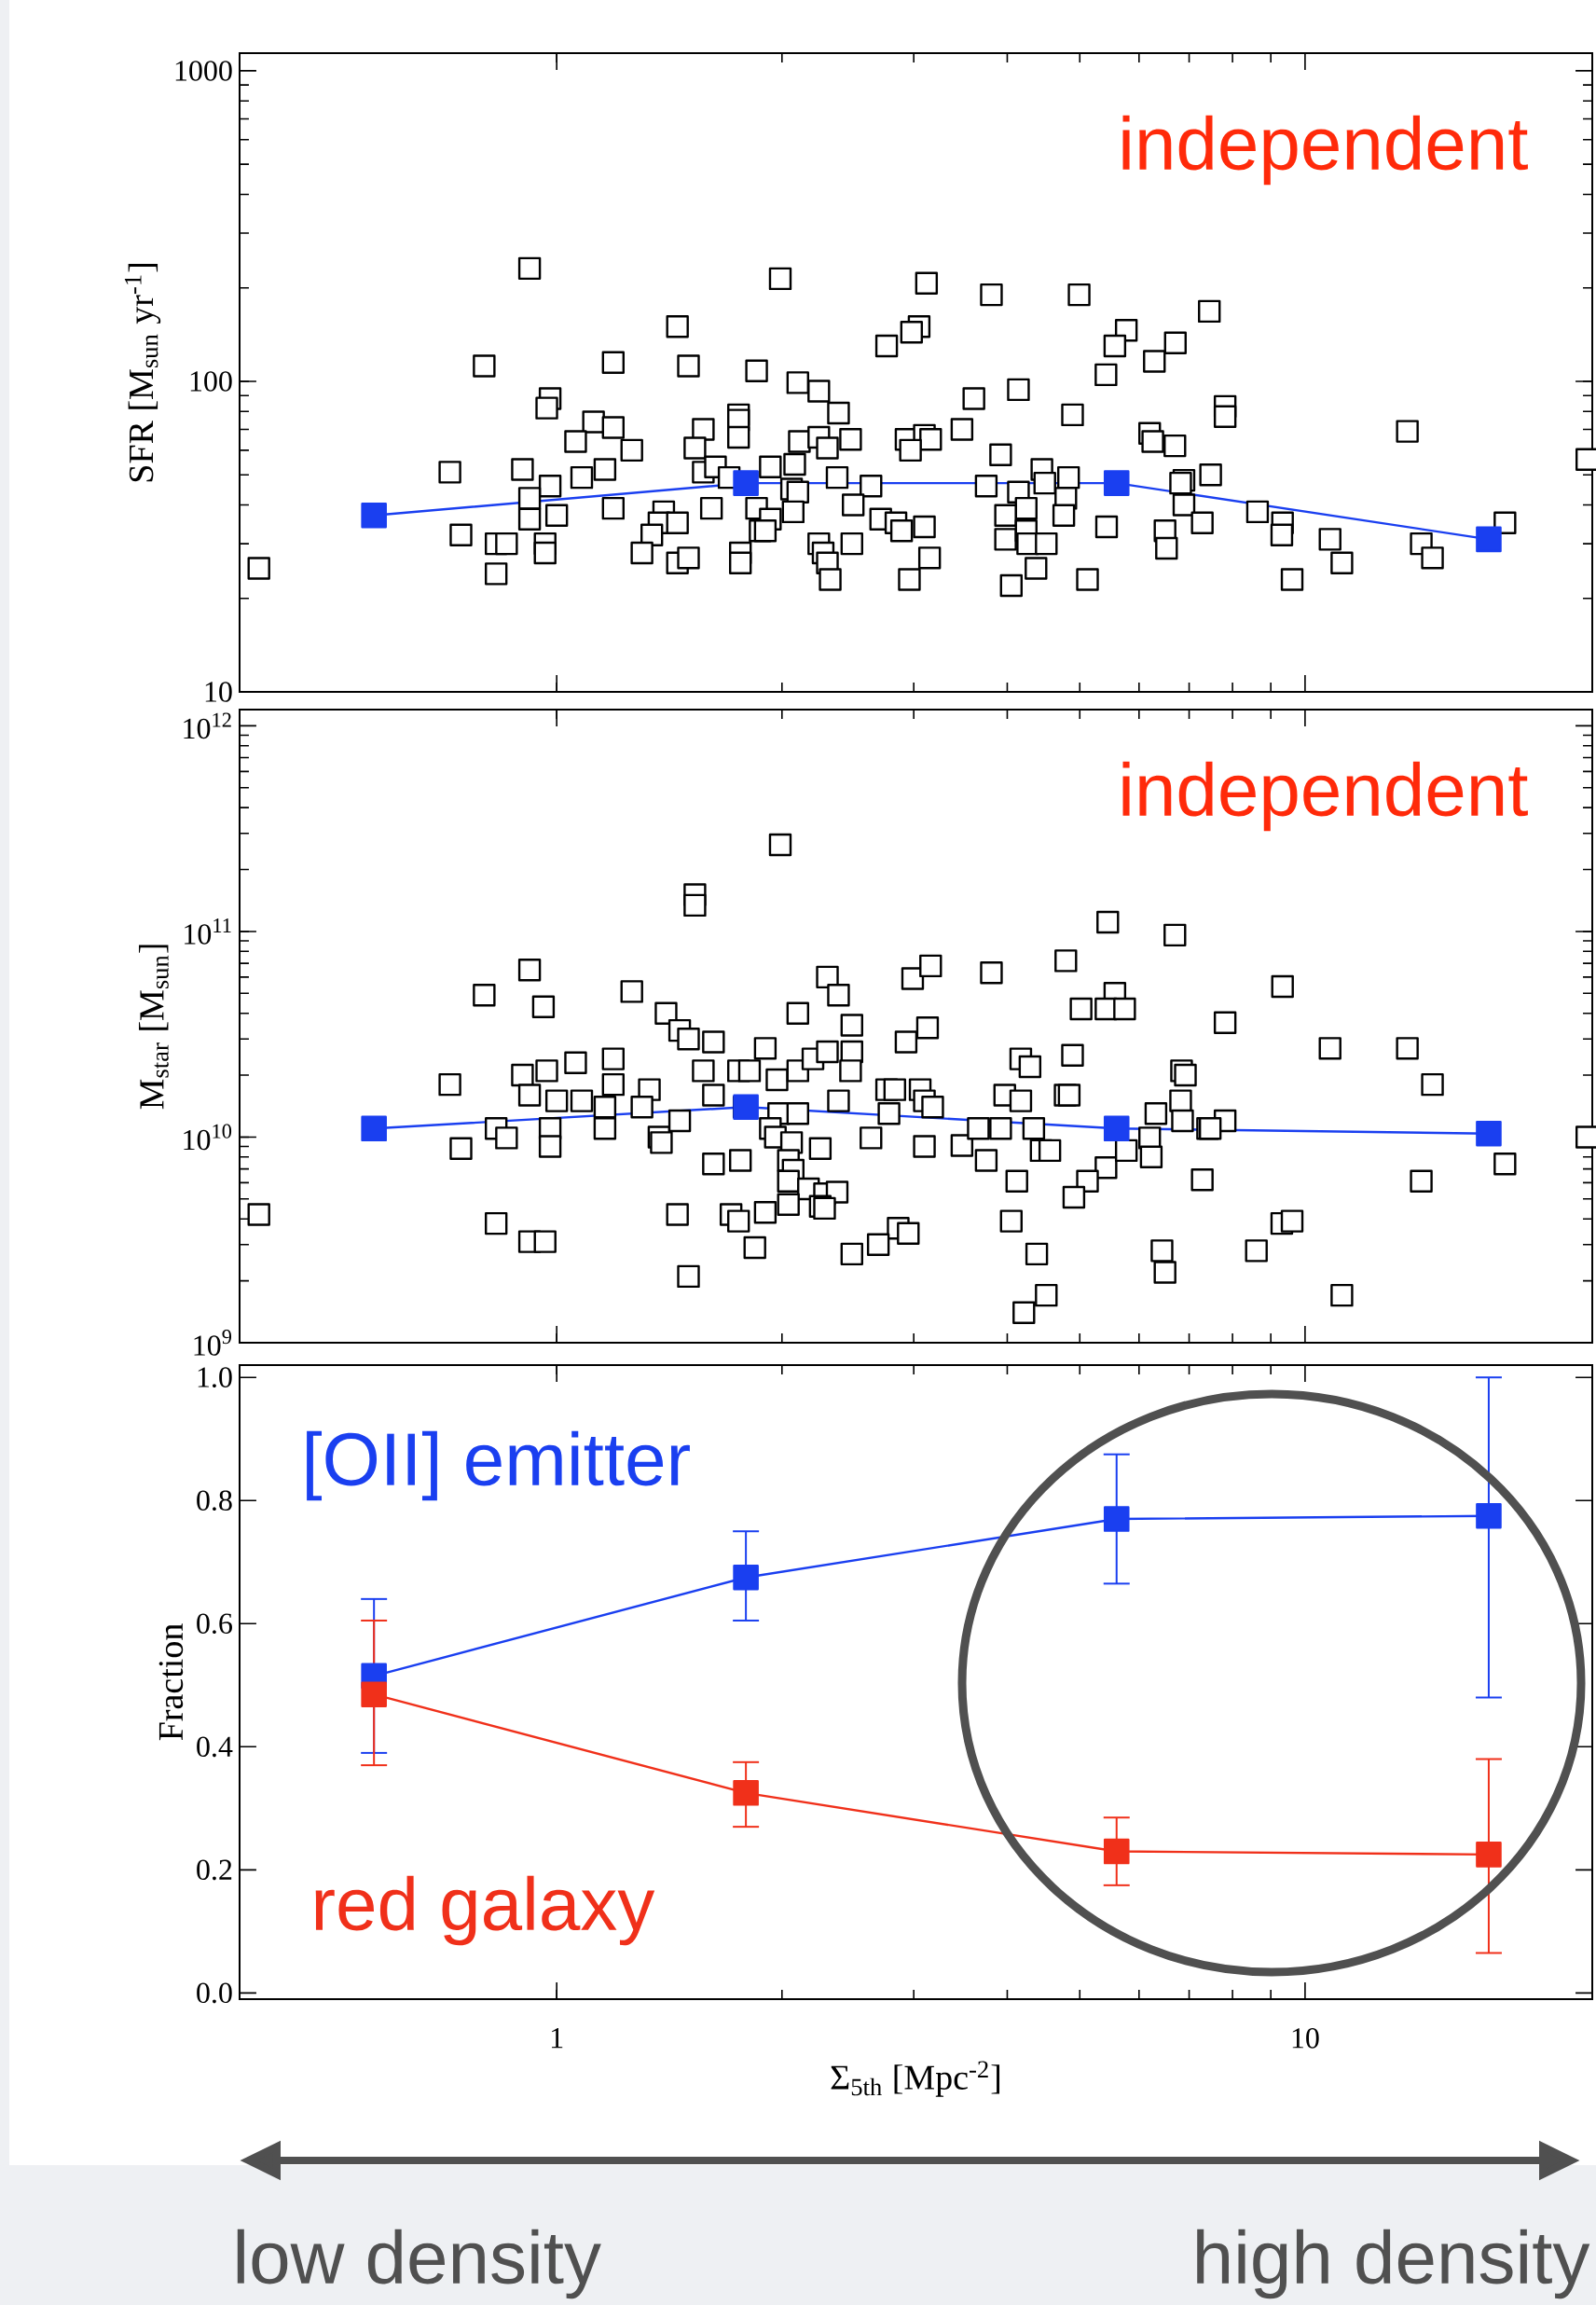 This screenshot has height=2305, width=1596. What do you see at coordinates (215, 1747) in the screenshot?
I see `y-tick-label: 0.4` at bounding box center [215, 1747].